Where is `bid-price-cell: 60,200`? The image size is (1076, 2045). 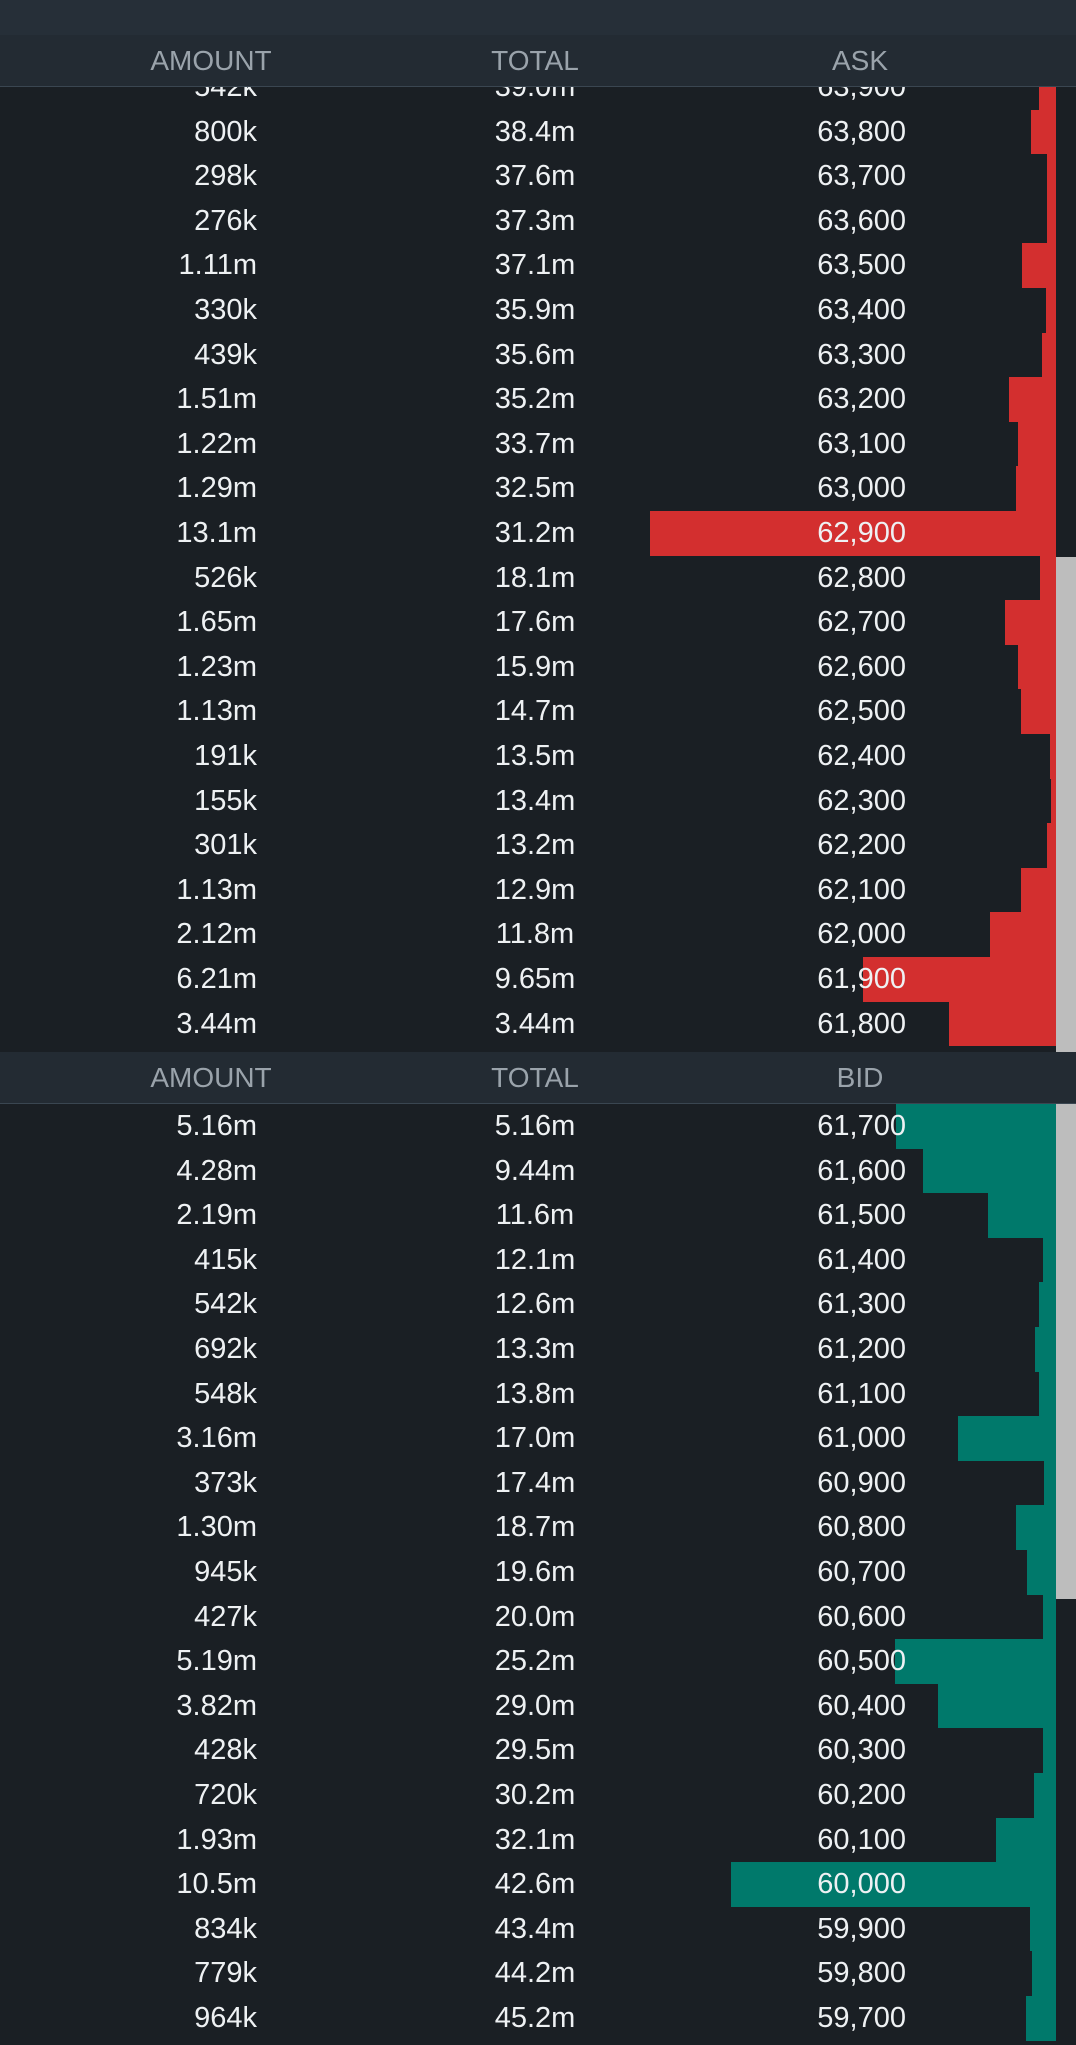
bid-price-cell: 60,200 is located at coordinates (861, 1795).